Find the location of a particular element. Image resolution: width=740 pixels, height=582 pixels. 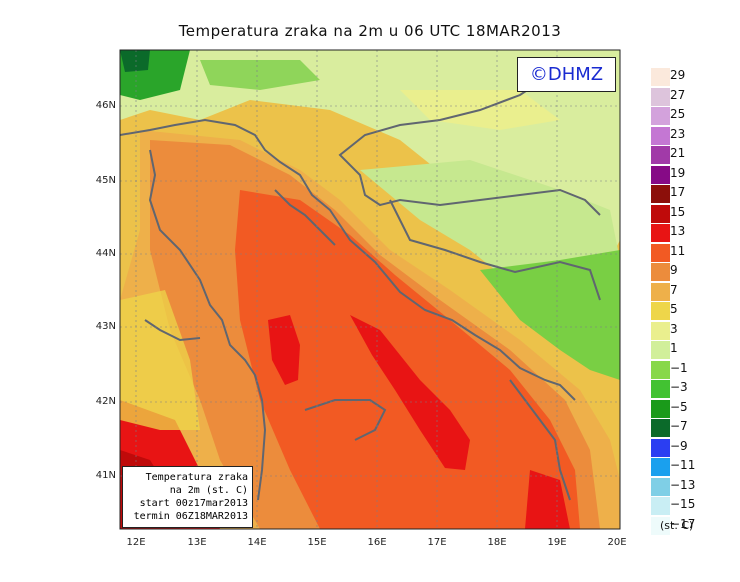

colorbar-label: −3 is located at coordinates (679, 387).